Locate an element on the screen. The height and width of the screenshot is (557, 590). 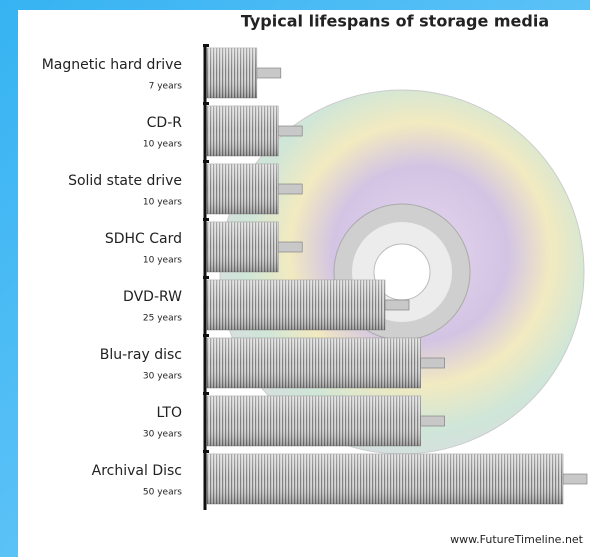
source: www.FutureTimeline.net is located at coordinates (517, 539).